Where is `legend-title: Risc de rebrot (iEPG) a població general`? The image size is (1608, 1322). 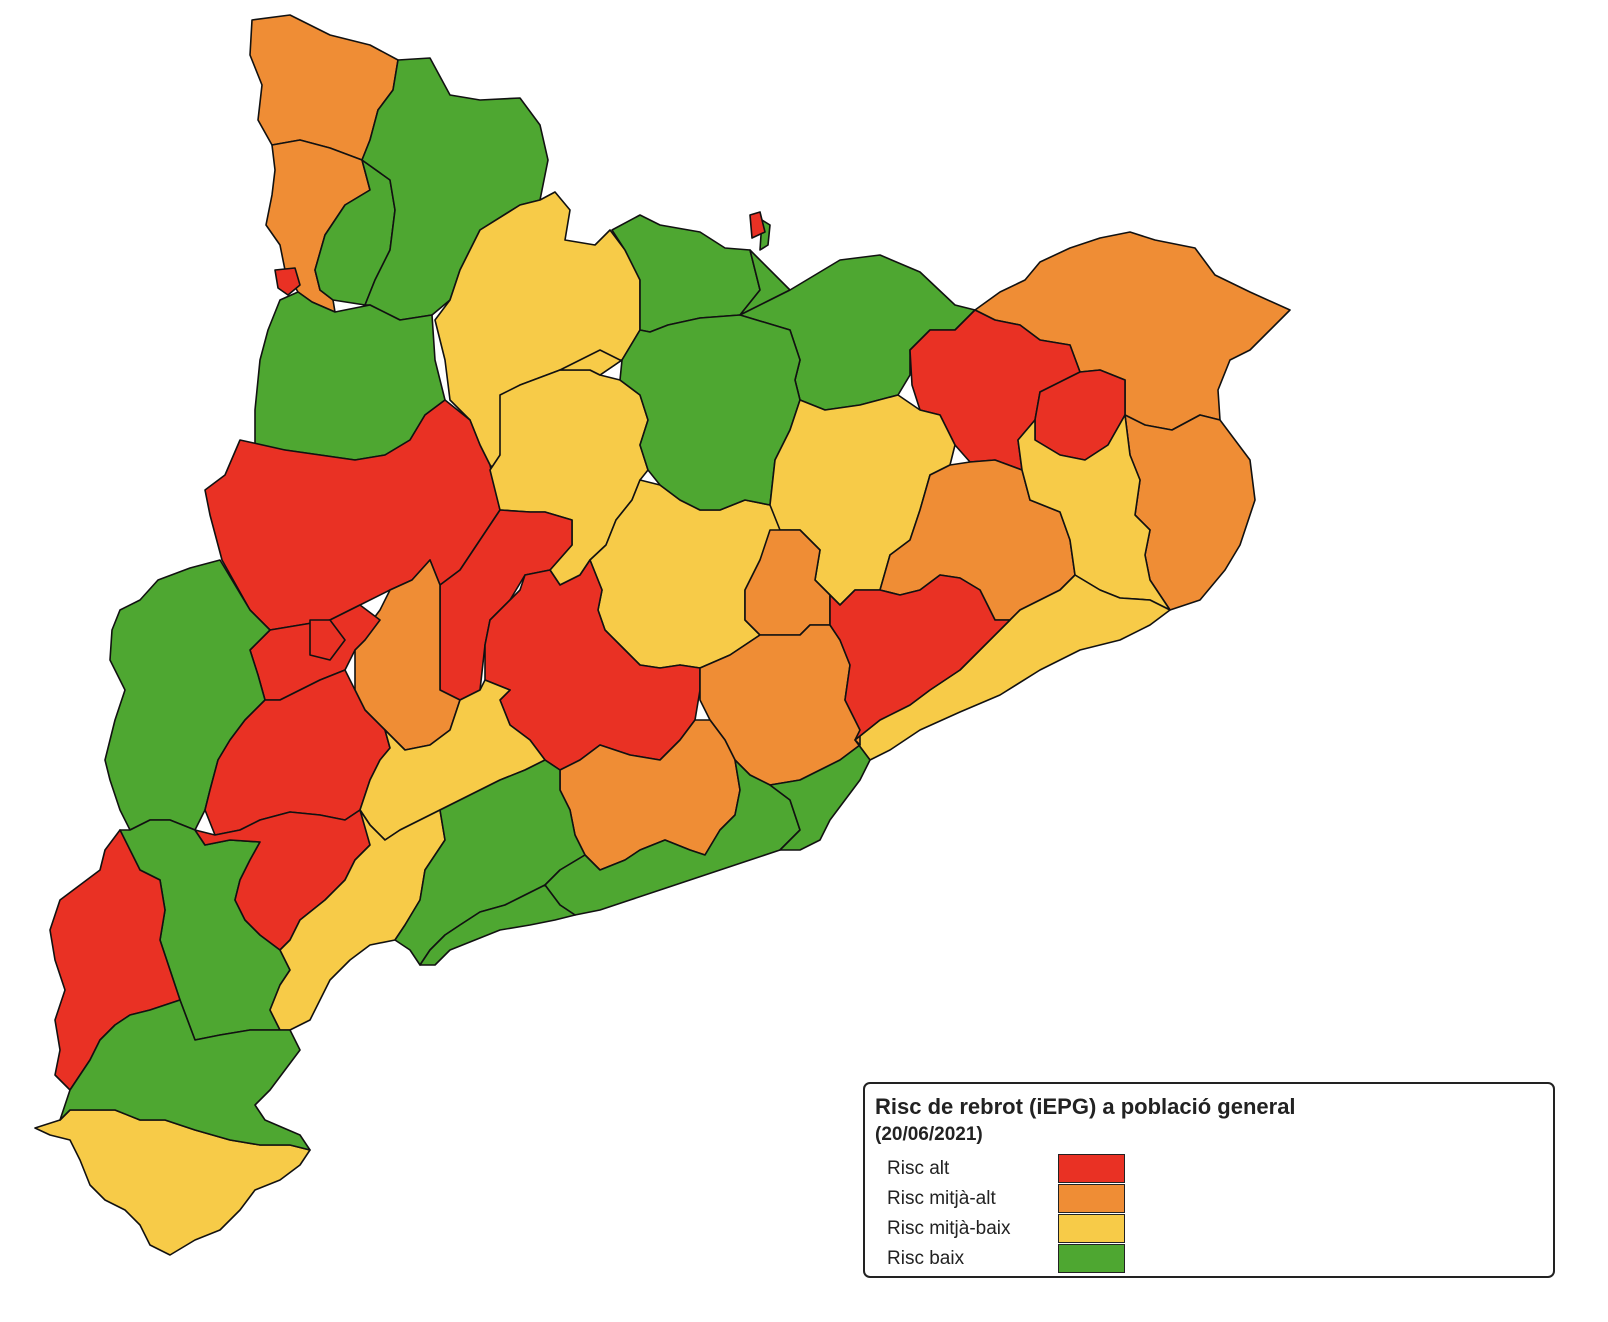 legend-title: Risc de rebrot (iEPG) a població general is located at coordinates (1085, 1106).